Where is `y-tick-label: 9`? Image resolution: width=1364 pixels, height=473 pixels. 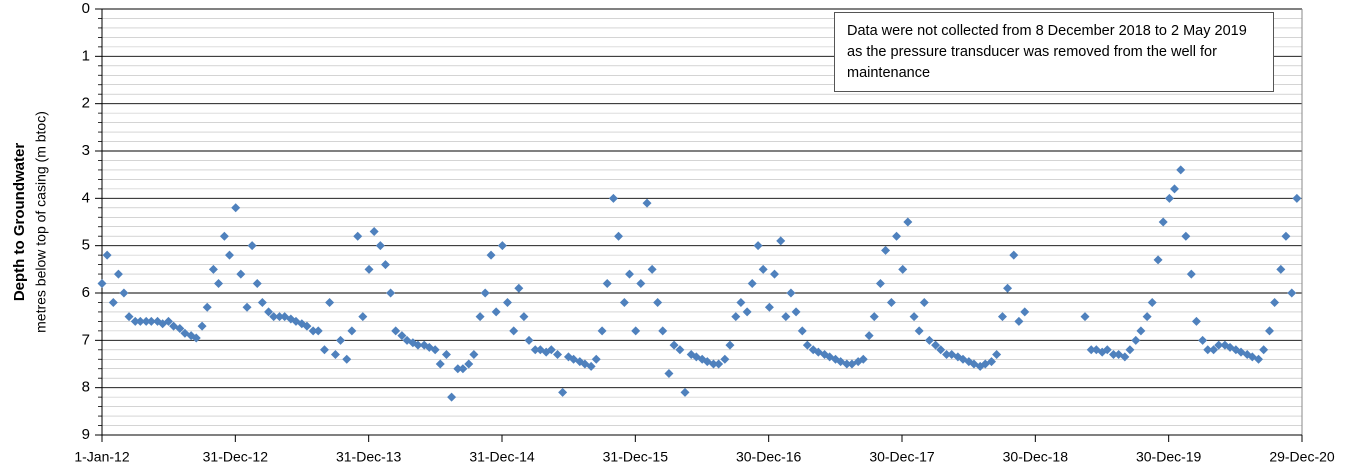 y-tick-label: 9 is located at coordinates (86, 434).